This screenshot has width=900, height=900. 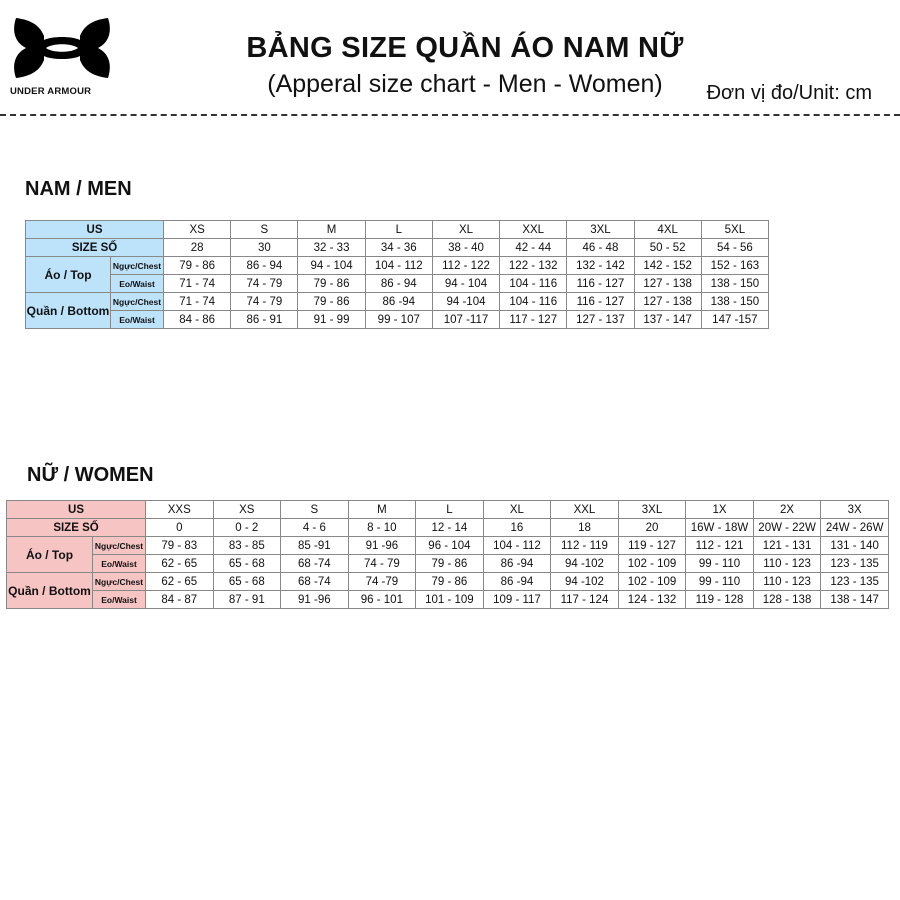 I want to click on size-cell: 131 - 140, so click(x=854, y=545).